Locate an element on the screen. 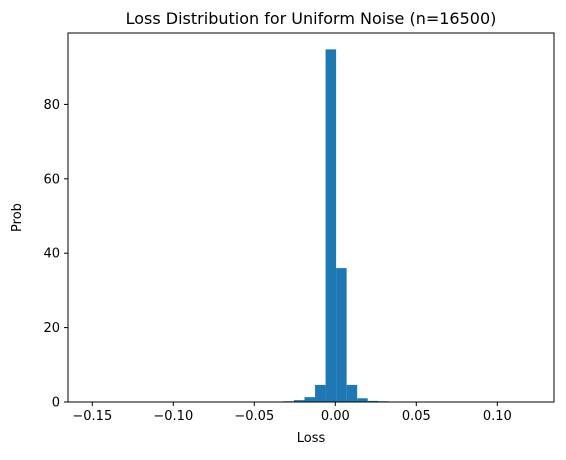  y-tick-label: 60 is located at coordinates (51, 179).